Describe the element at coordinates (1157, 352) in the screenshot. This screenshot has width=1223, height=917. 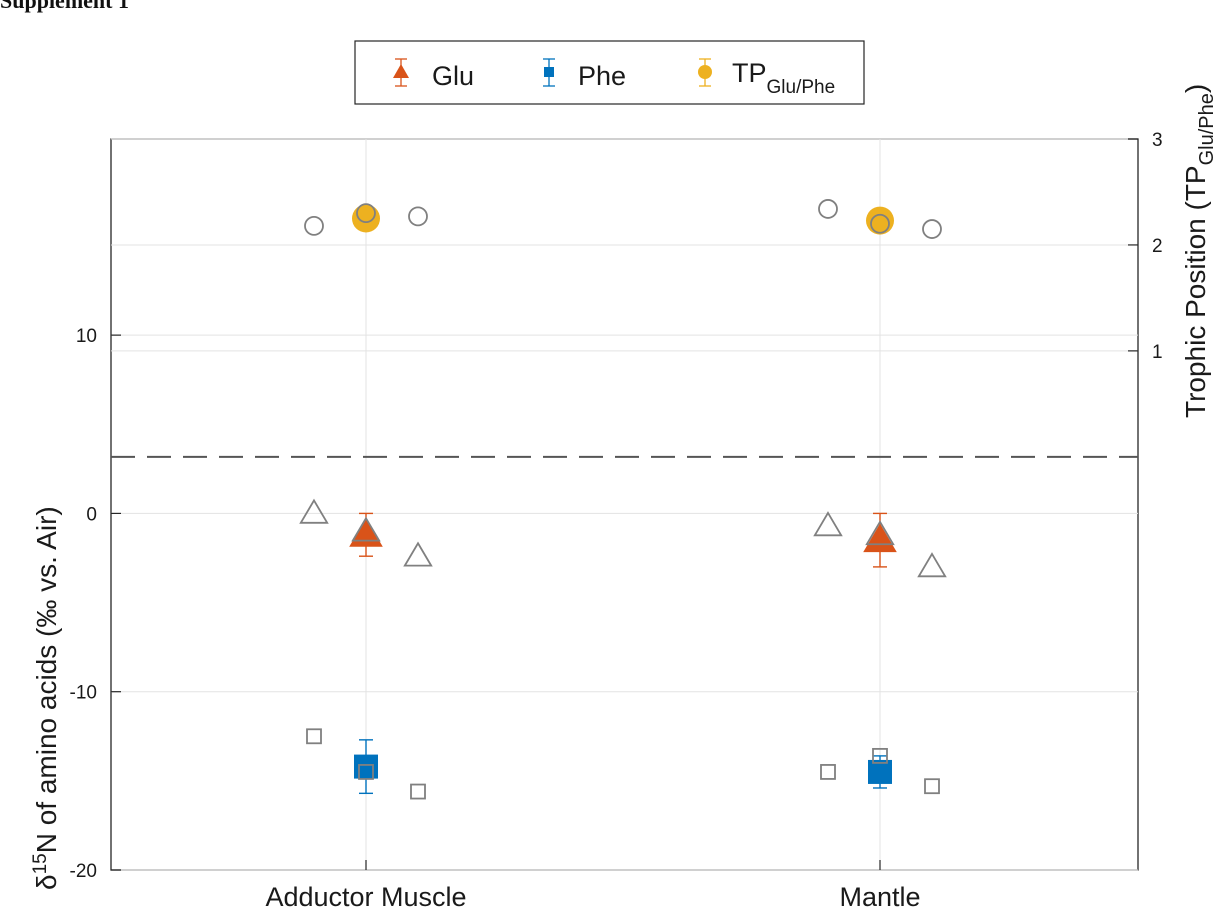
I see `right-tick-label: 1` at that location.